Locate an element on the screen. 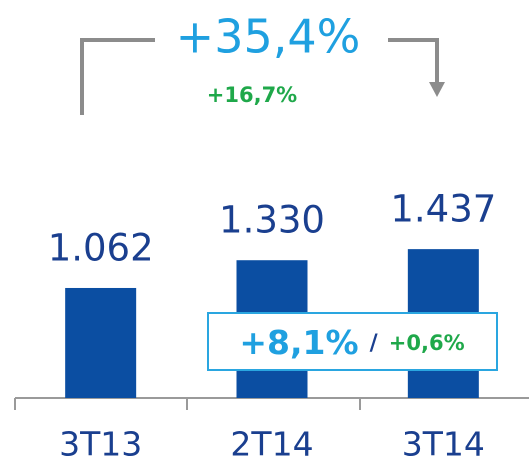 The image size is (529, 466). value-label: 1.437 is located at coordinates (443, 209).